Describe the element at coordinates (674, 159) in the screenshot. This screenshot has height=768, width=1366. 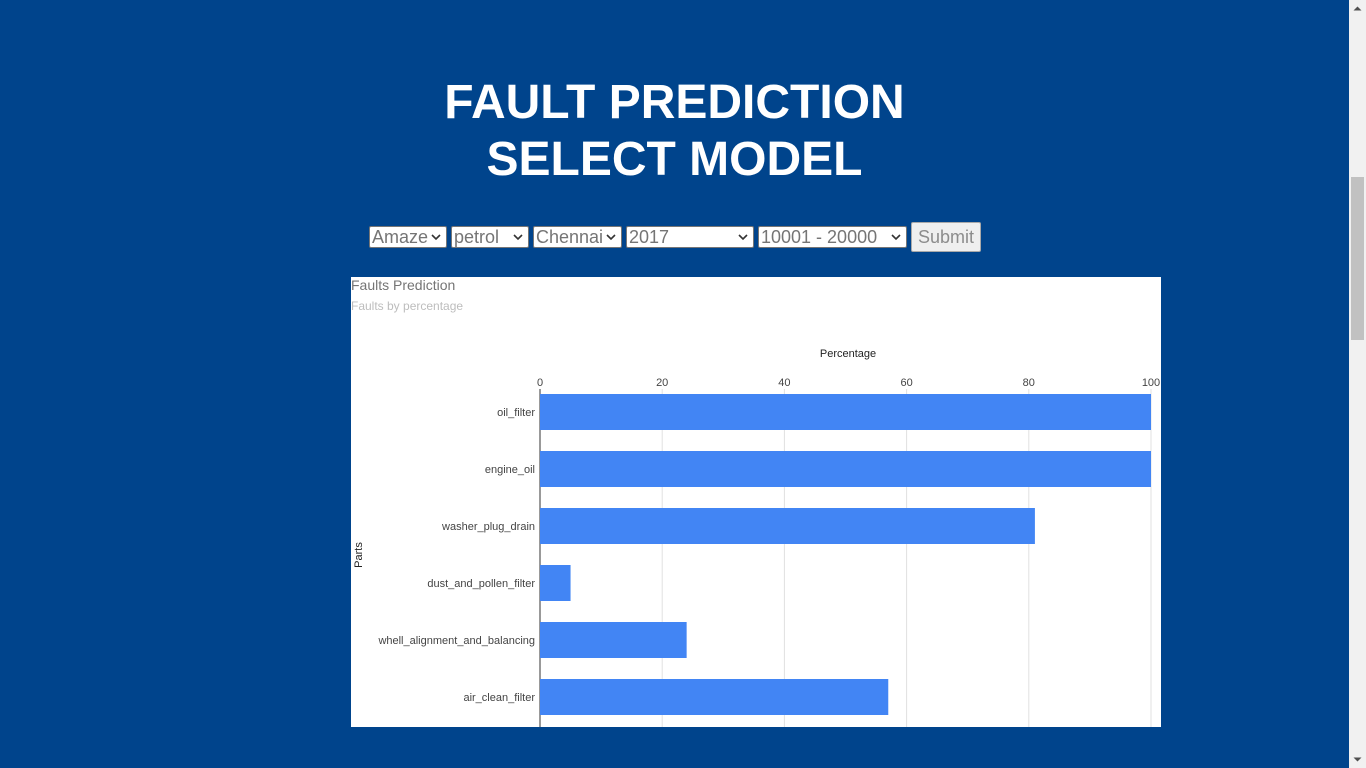
I see `page-subtitle: SELECT MODEL` at that location.